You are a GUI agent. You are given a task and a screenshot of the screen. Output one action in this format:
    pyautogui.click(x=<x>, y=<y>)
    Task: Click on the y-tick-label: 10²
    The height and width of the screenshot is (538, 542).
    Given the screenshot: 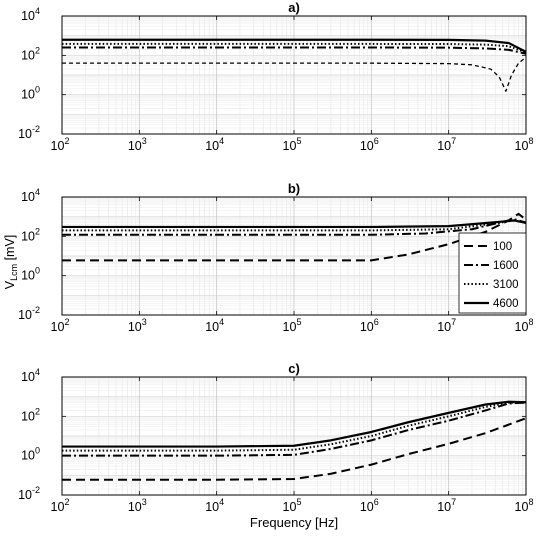 What is the action you would take?
    pyautogui.click(x=30, y=53)
    